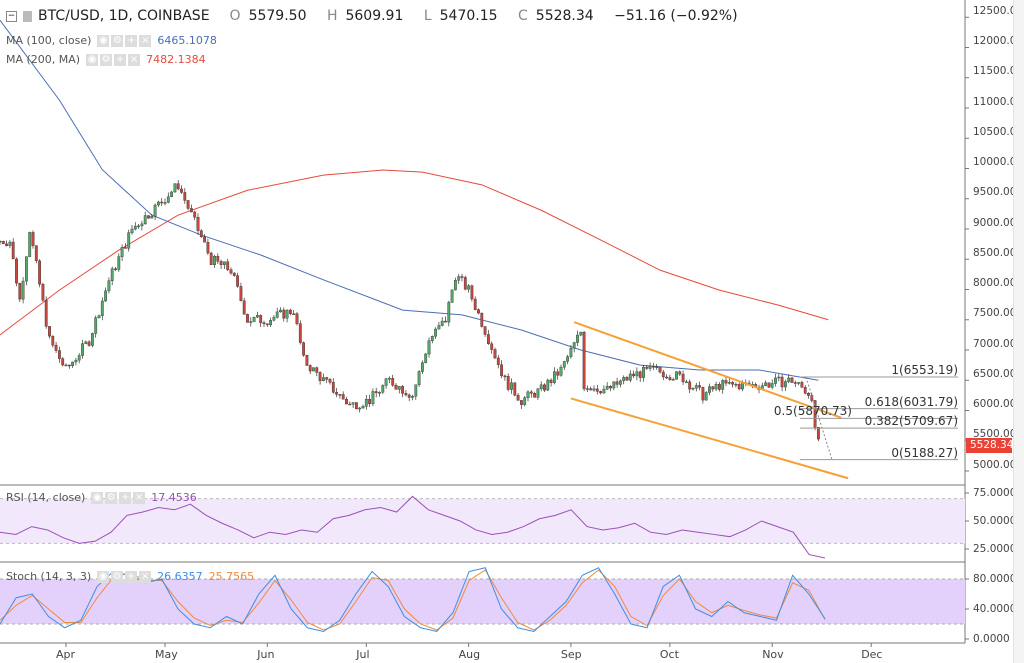 This screenshot has height=663, width=1024. What do you see at coordinates (43, 59) in the screenshot?
I see `ma200-label: MA (200, MA)` at bounding box center [43, 59].